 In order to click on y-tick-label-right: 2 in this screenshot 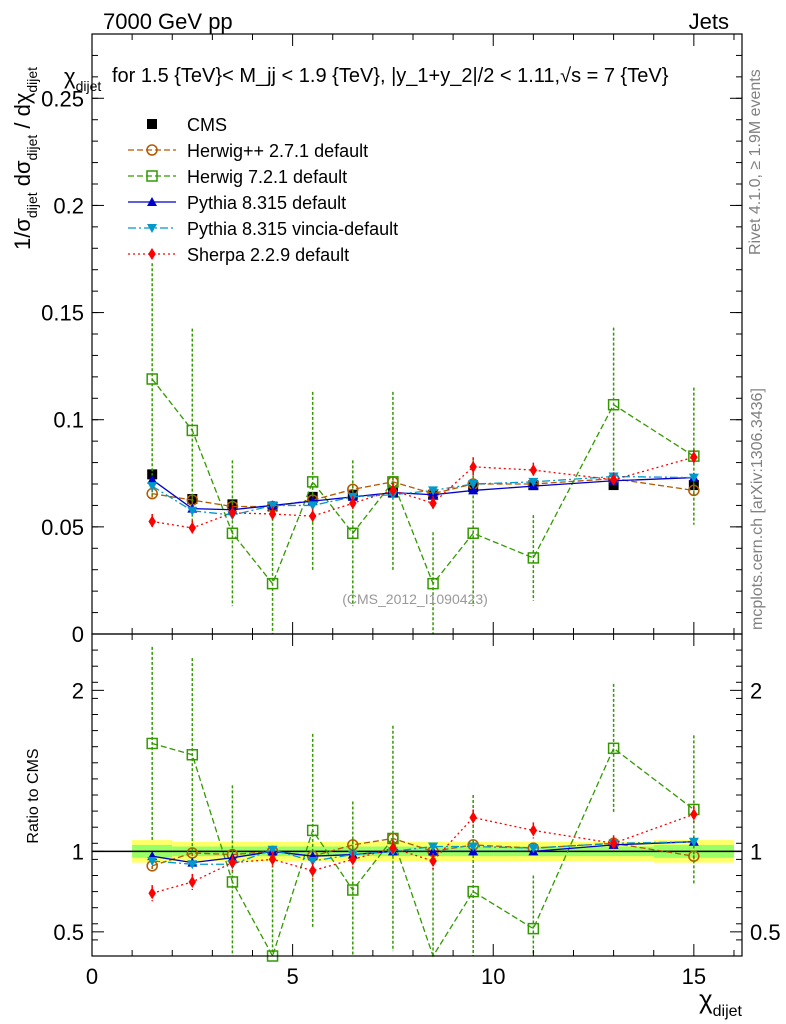, I will do `click(756, 690)`.